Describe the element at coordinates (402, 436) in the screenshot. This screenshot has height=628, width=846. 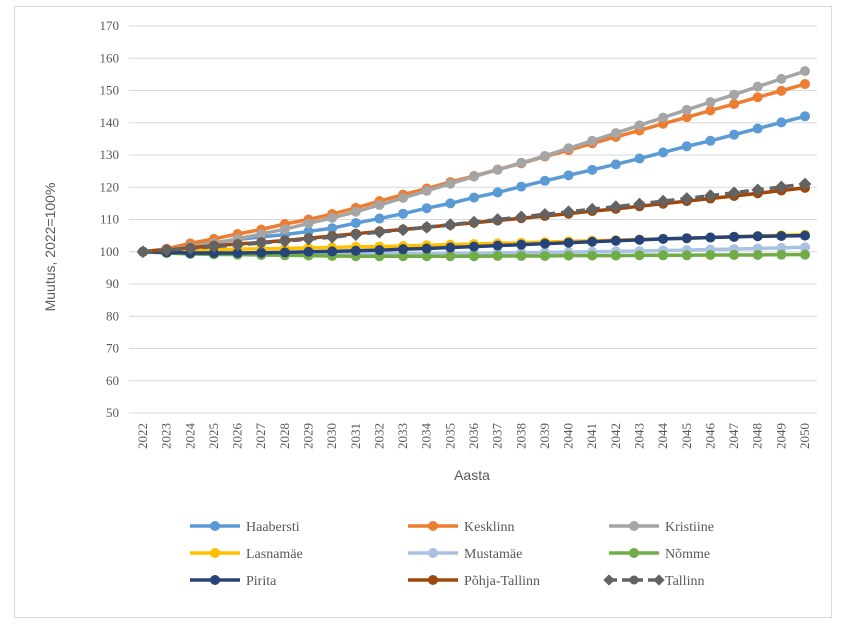
I see `x-tick-label: 2033` at that location.